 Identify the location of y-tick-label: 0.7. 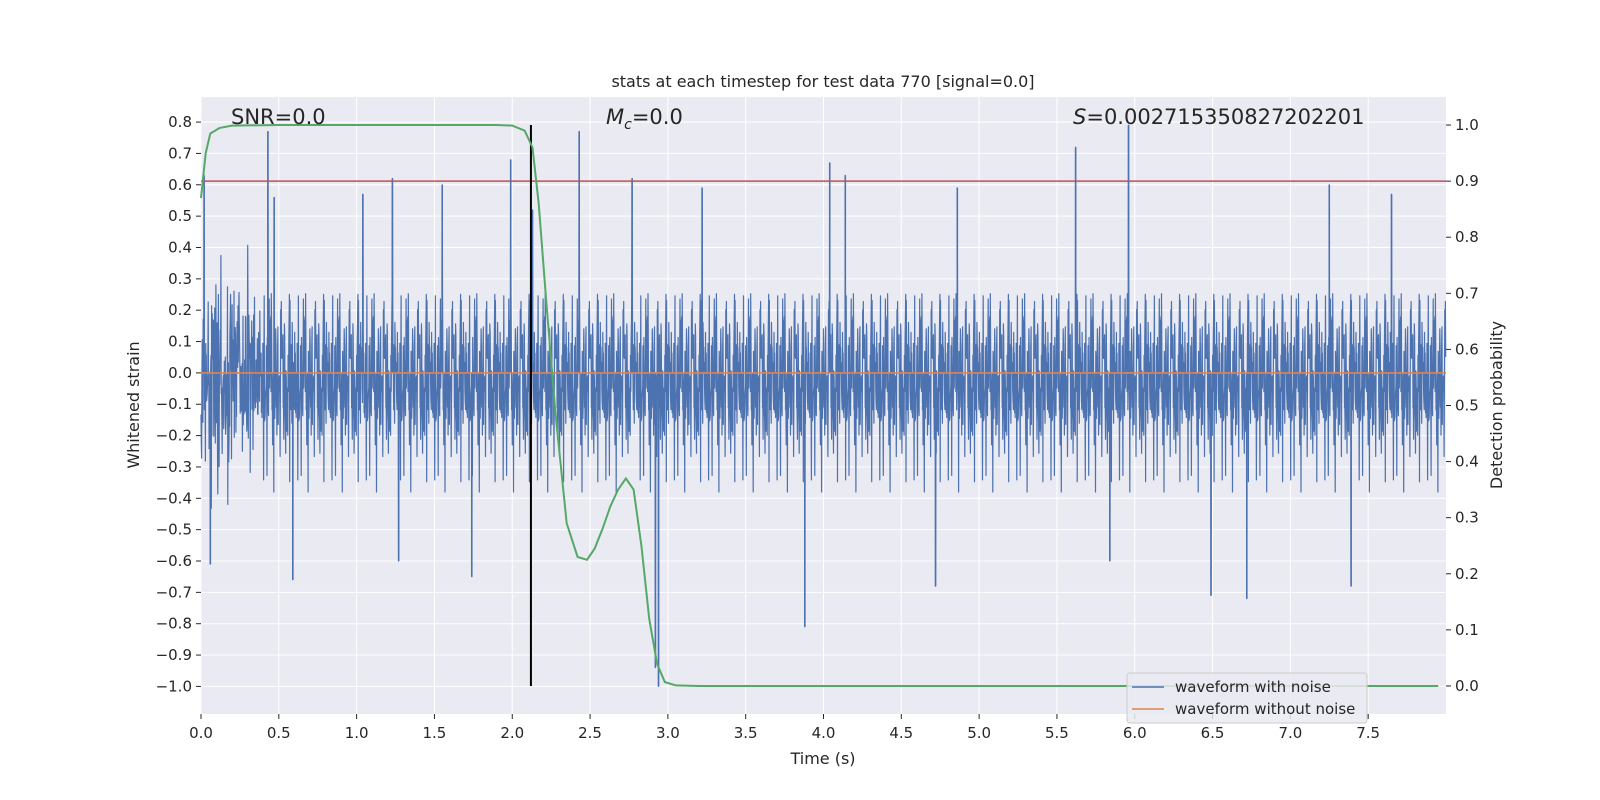
(180, 153).